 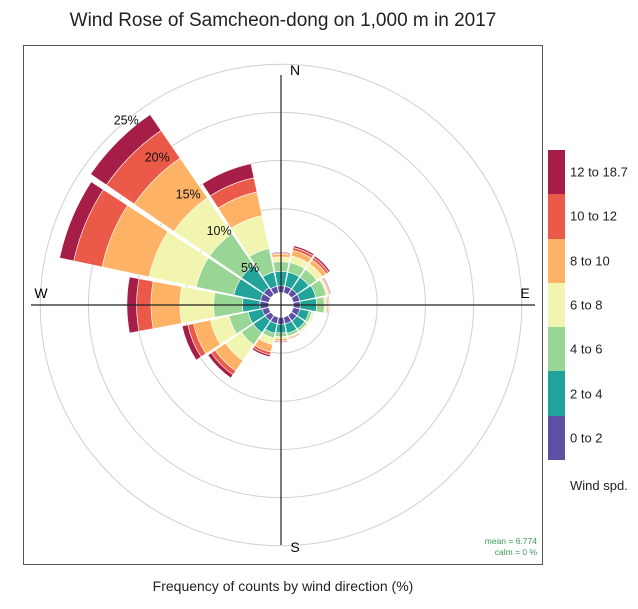 What do you see at coordinates (586, 349) in the screenshot?
I see `legend-label: 4 to 6` at bounding box center [586, 349].